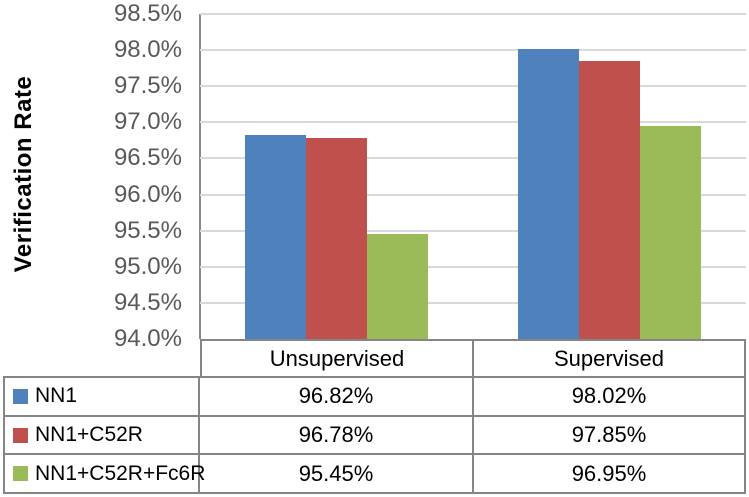 The height and width of the screenshot is (497, 749). What do you see at coordinates (147, 13) in the screenshot?
I see `y-tick-label: 98.5%` at bounding box center [147, 13].